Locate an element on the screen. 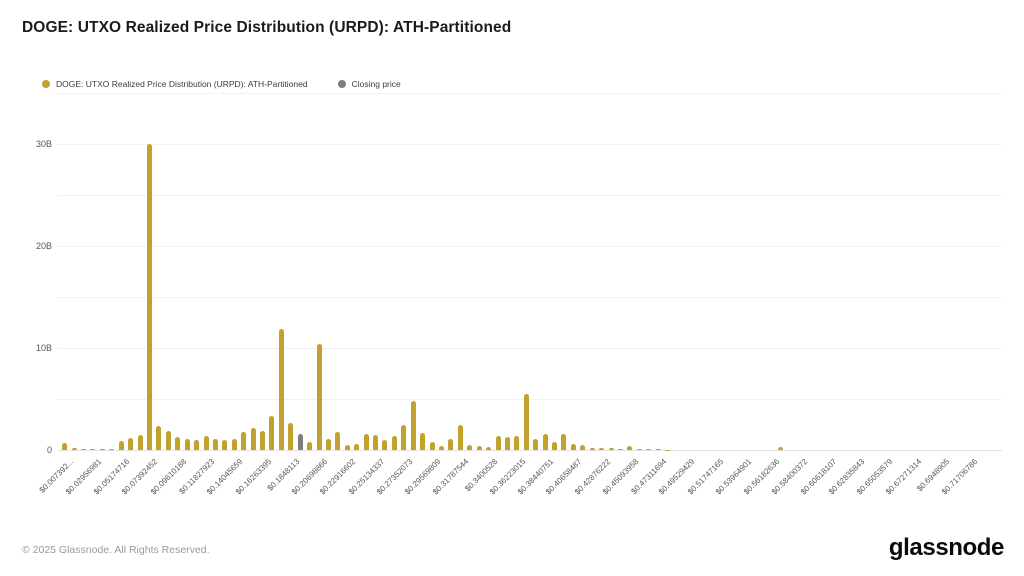  gridline-20B is located at coordinates (530, 246).